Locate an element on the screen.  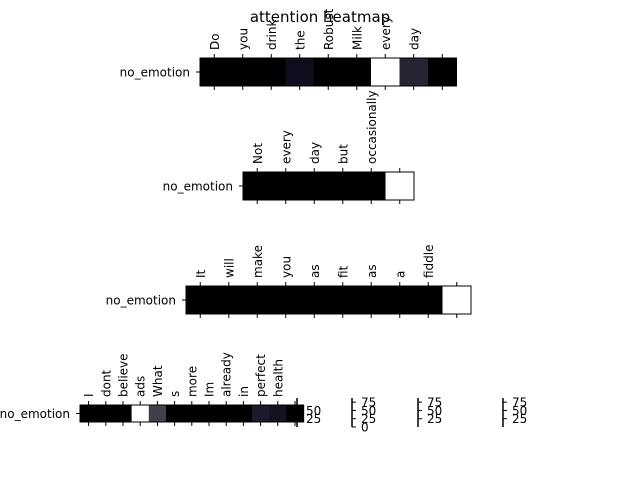
heatmap-1-token-7: every is located at coordinates (386, 33).